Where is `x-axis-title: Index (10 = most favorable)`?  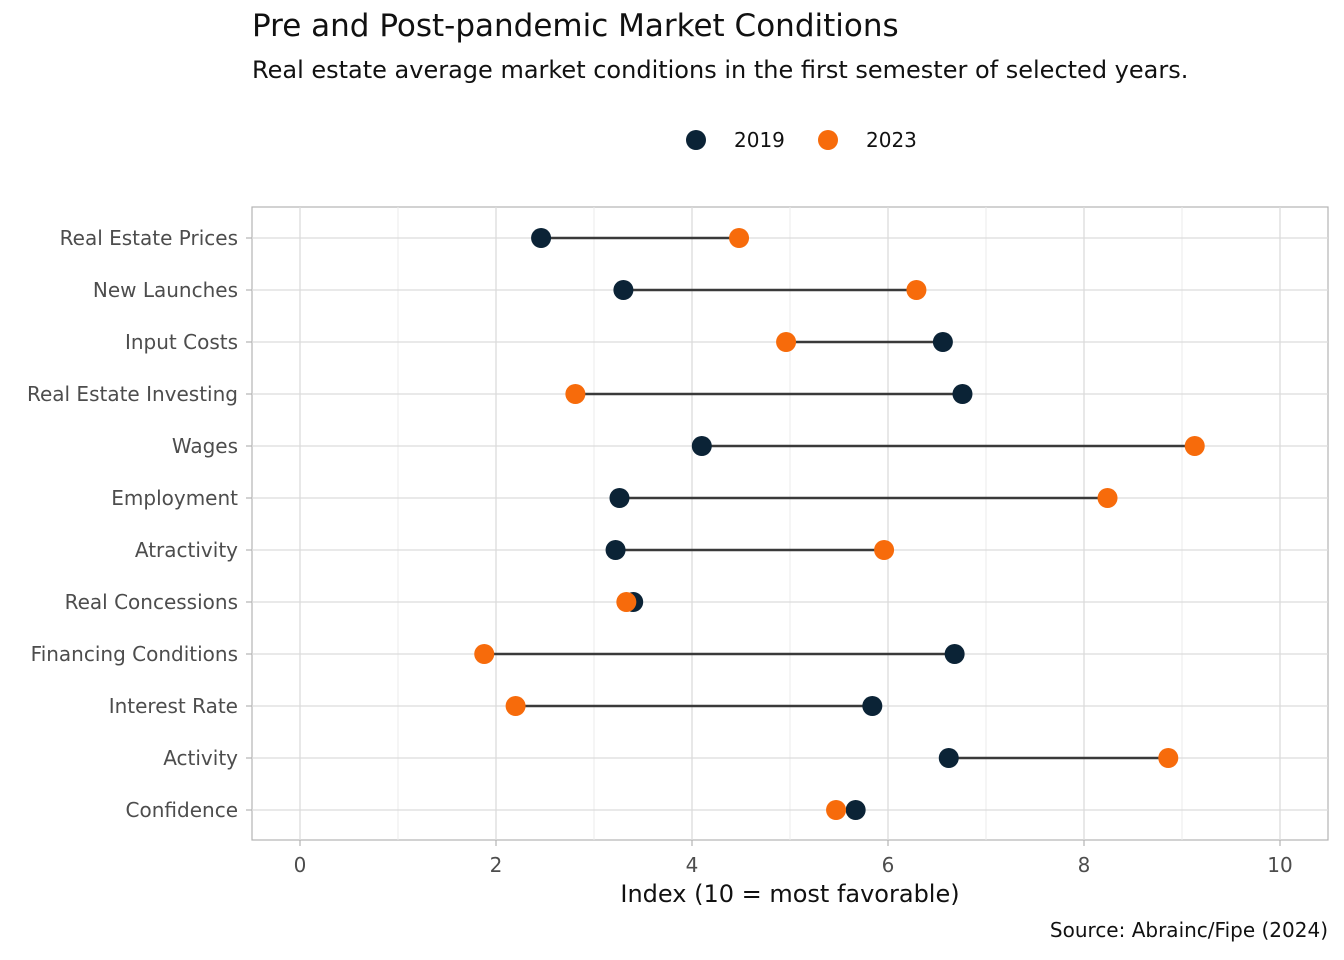 x-axis-title: Index (10 = most favorable) is located at coordinates (789, 894).